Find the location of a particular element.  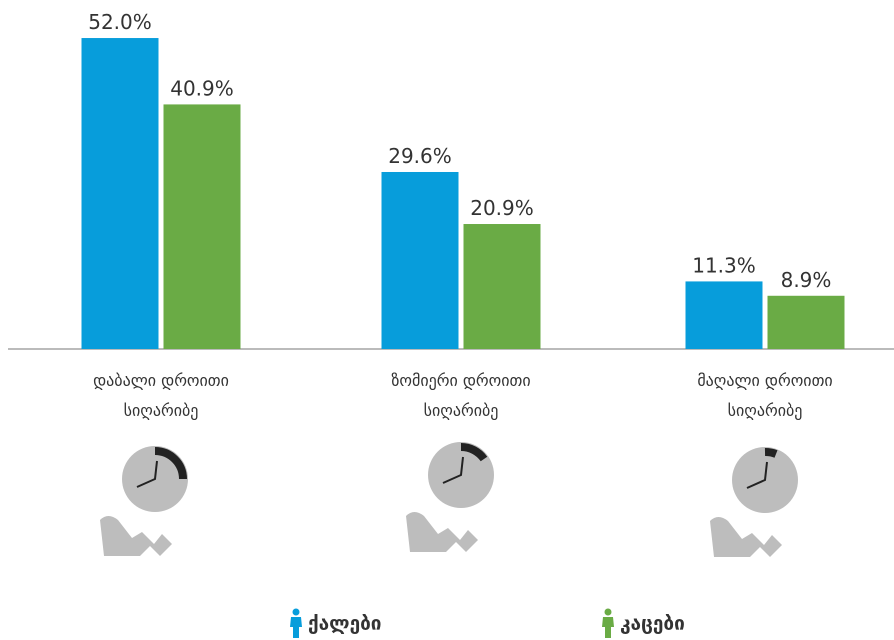

value-label: 52.0% is located at coordinates (120, 22).